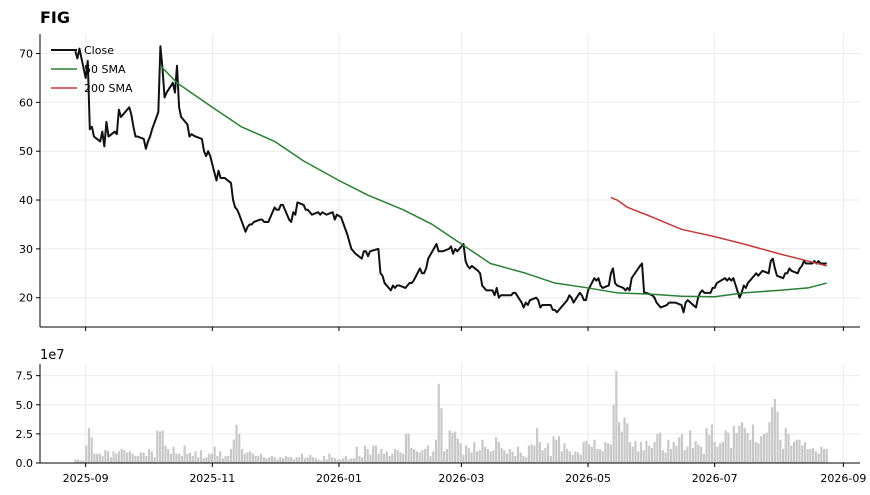 This screenshot has width=870, height=495. Describe the element at coordinates (26, 102) in the screenshot. I see `price-y-tick-label: 60` at that location.